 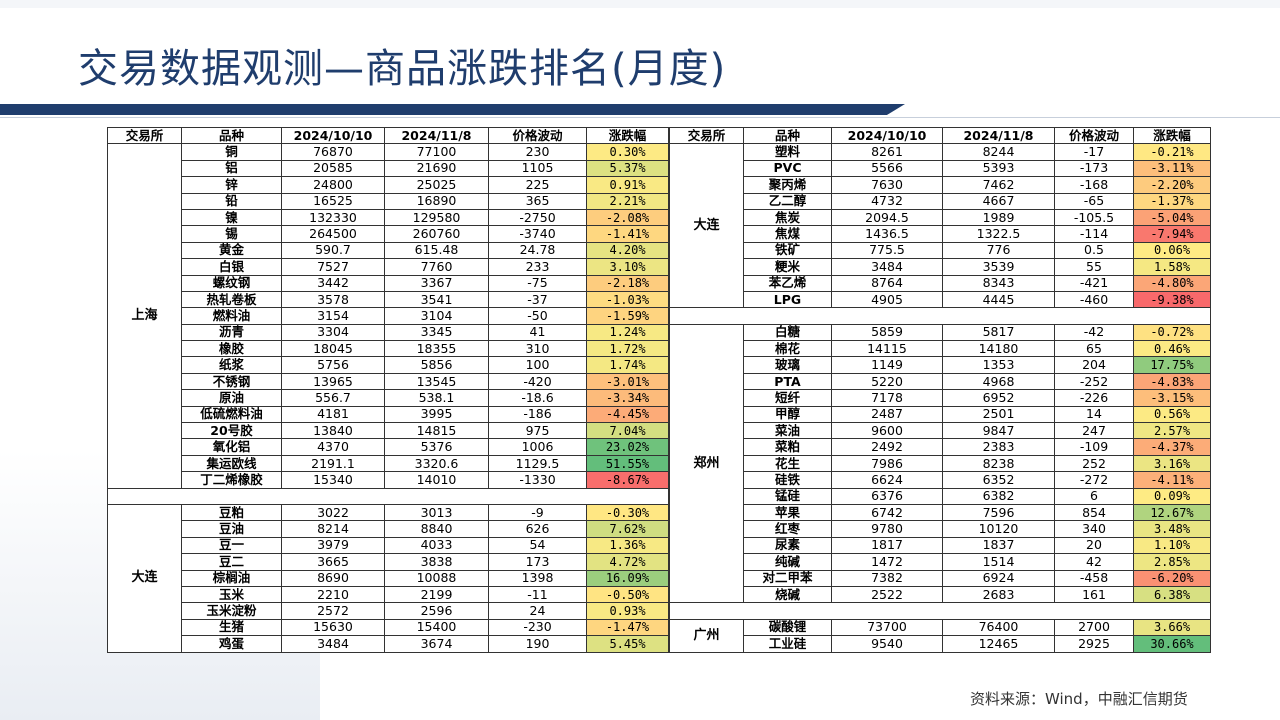 What do you see at coordinates (231, 381) in the screenshot?
I see `product-cell: 不锈钢` at bounding box center [231, 381].